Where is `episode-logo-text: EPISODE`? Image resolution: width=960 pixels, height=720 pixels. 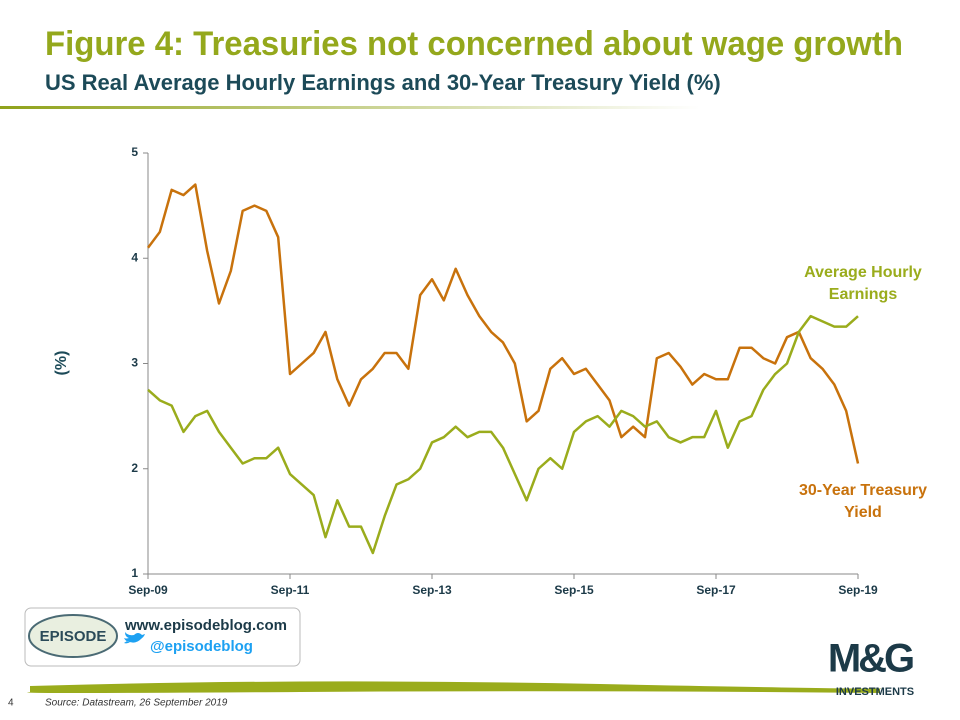 episode-logo-text: EPISODE is located at coordinates (73, 636).